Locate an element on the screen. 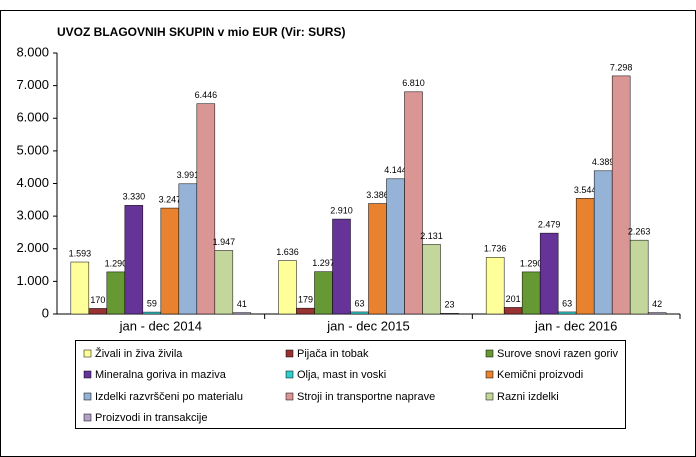 This screenshot has width=696, height=457. value-label: 6.810 is located at coordinates (413, 83).